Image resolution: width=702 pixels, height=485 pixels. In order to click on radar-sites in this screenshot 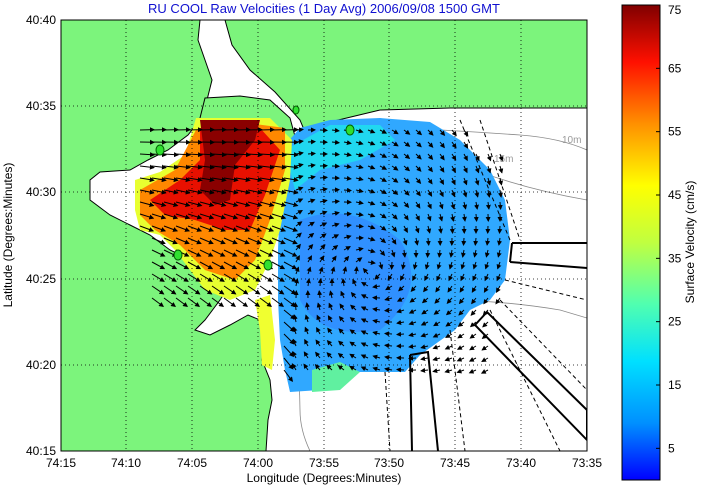, I will do `click(255, 188)`.